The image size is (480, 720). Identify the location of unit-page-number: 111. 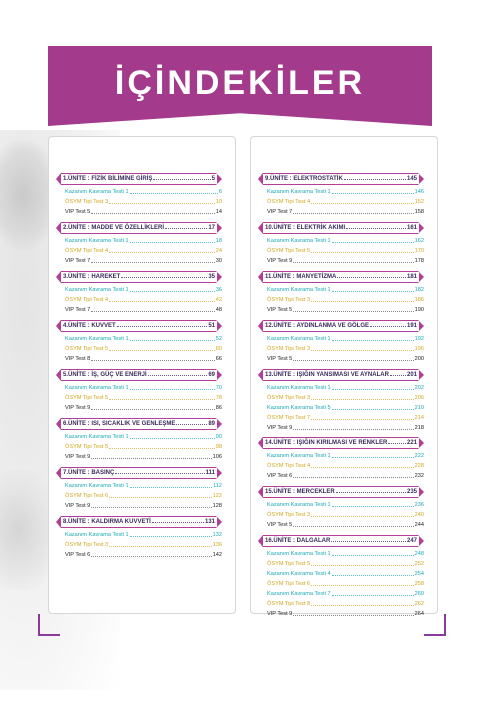
(210, 473).